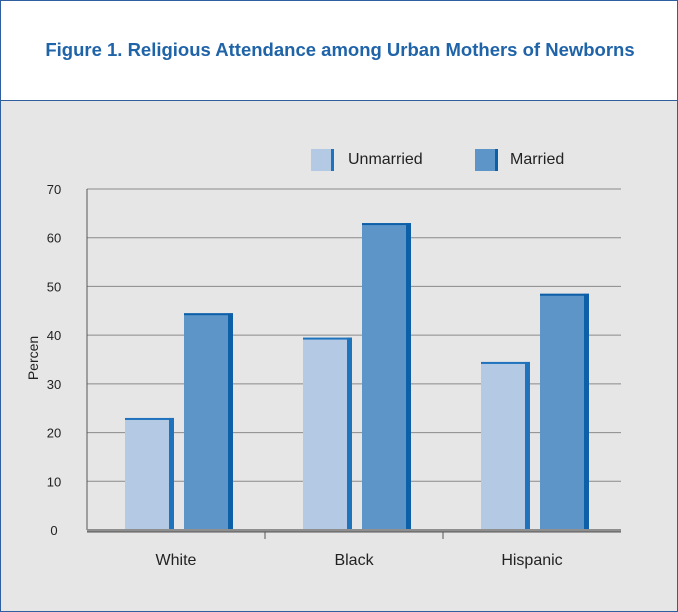  Describe the element at coordinates (386, 224) in the screenshot. I see `bar-top-married-black` at that location.